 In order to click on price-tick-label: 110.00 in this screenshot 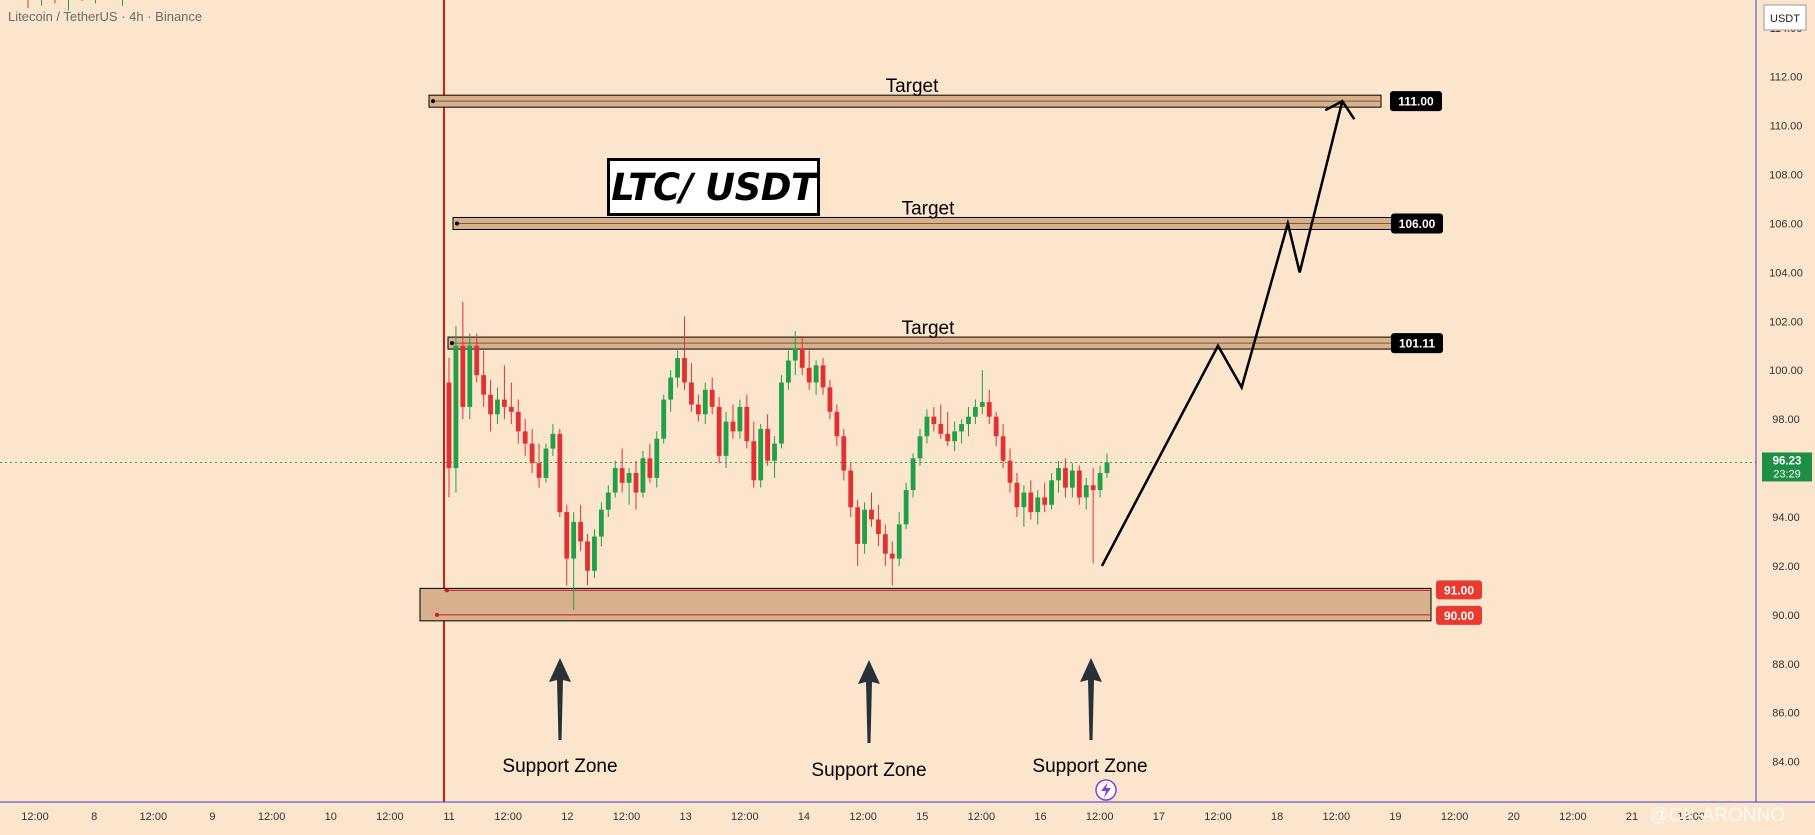, I will do `click(1786, 127)`.